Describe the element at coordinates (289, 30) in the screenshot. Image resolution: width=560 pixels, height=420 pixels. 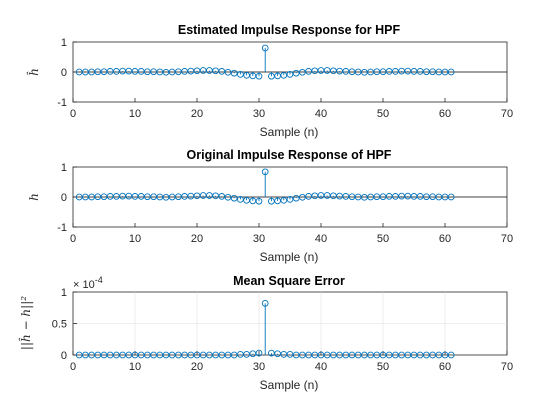
I see `plot-title: Estimated Impulse Response for HPF` at that location.